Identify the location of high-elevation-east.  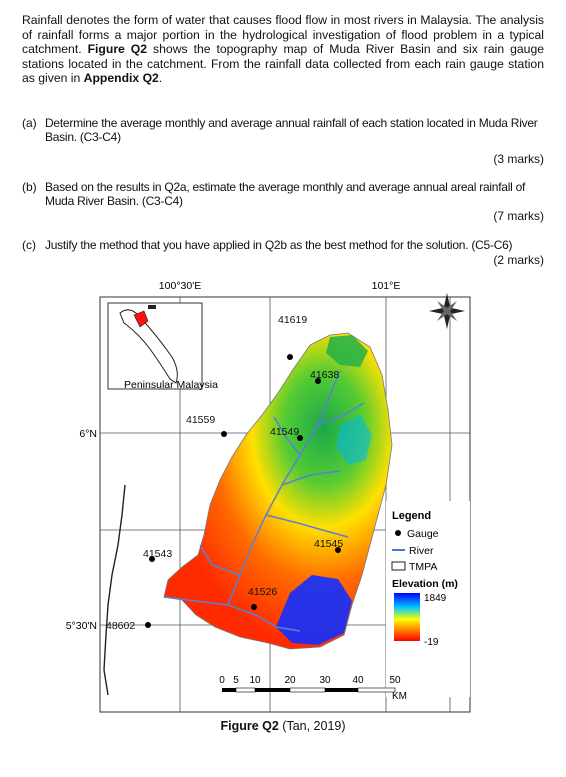
(354, 440).